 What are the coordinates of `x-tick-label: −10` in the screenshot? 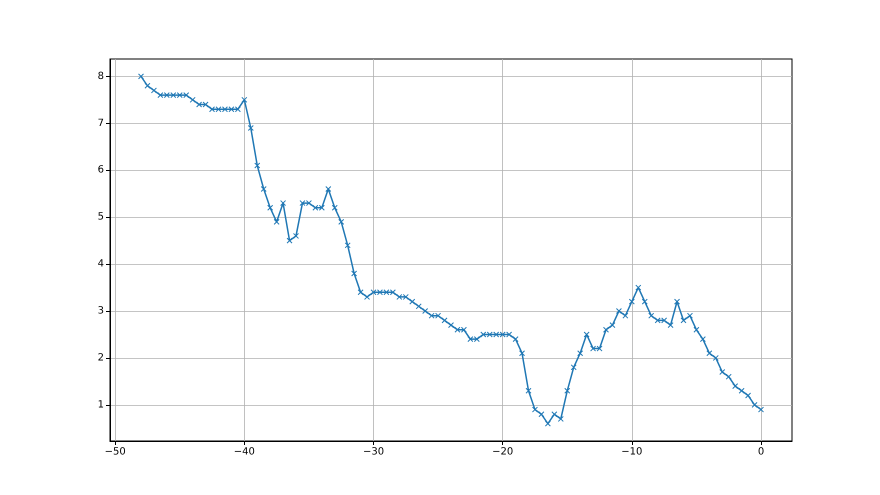 It's located at (631, 452).